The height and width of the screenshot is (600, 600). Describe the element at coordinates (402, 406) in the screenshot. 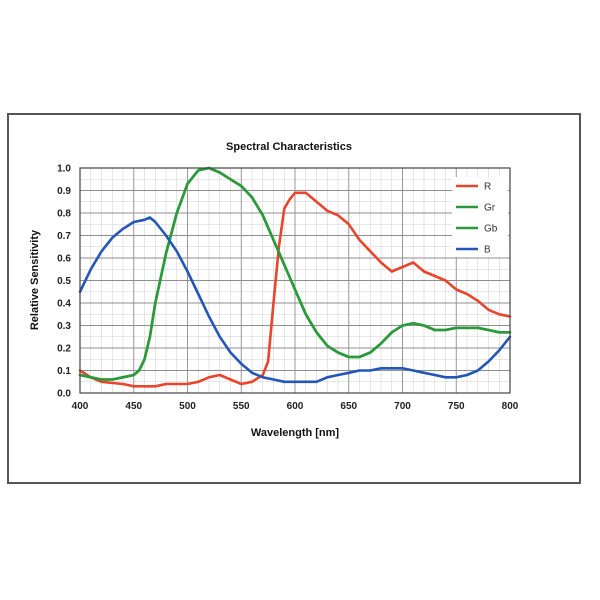

I see `x-tick-label: 700` at that location.